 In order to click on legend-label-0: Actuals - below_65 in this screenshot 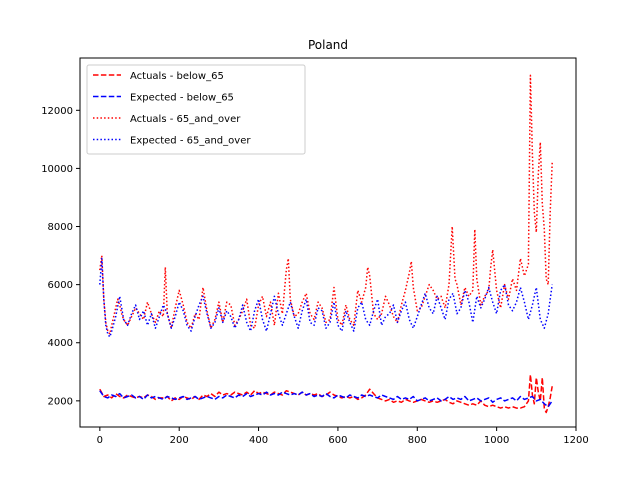, I will do `click(177, 76)`.